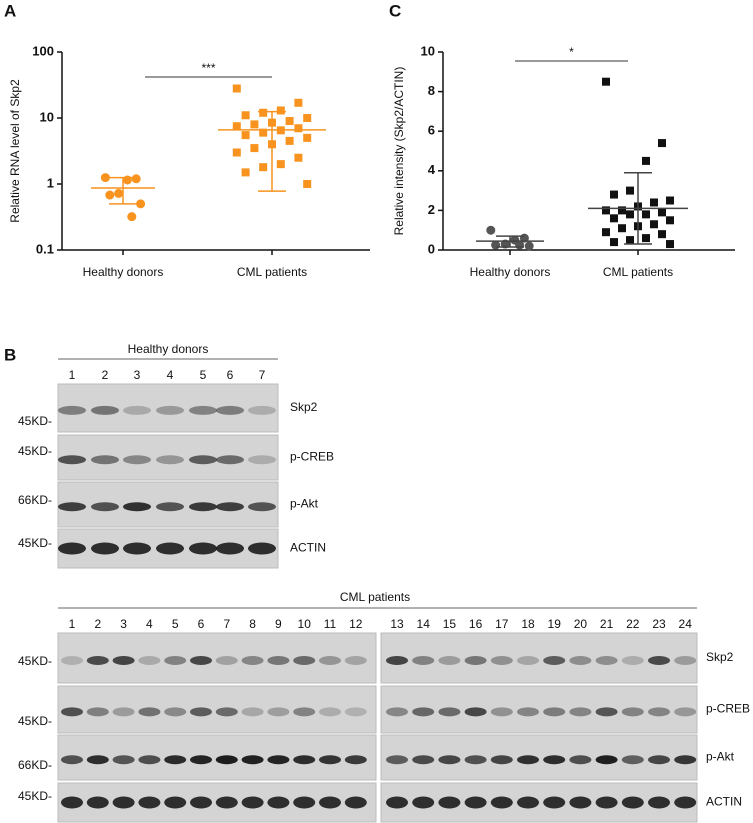  I want to click on lane-number: 16, so click(476, 624).